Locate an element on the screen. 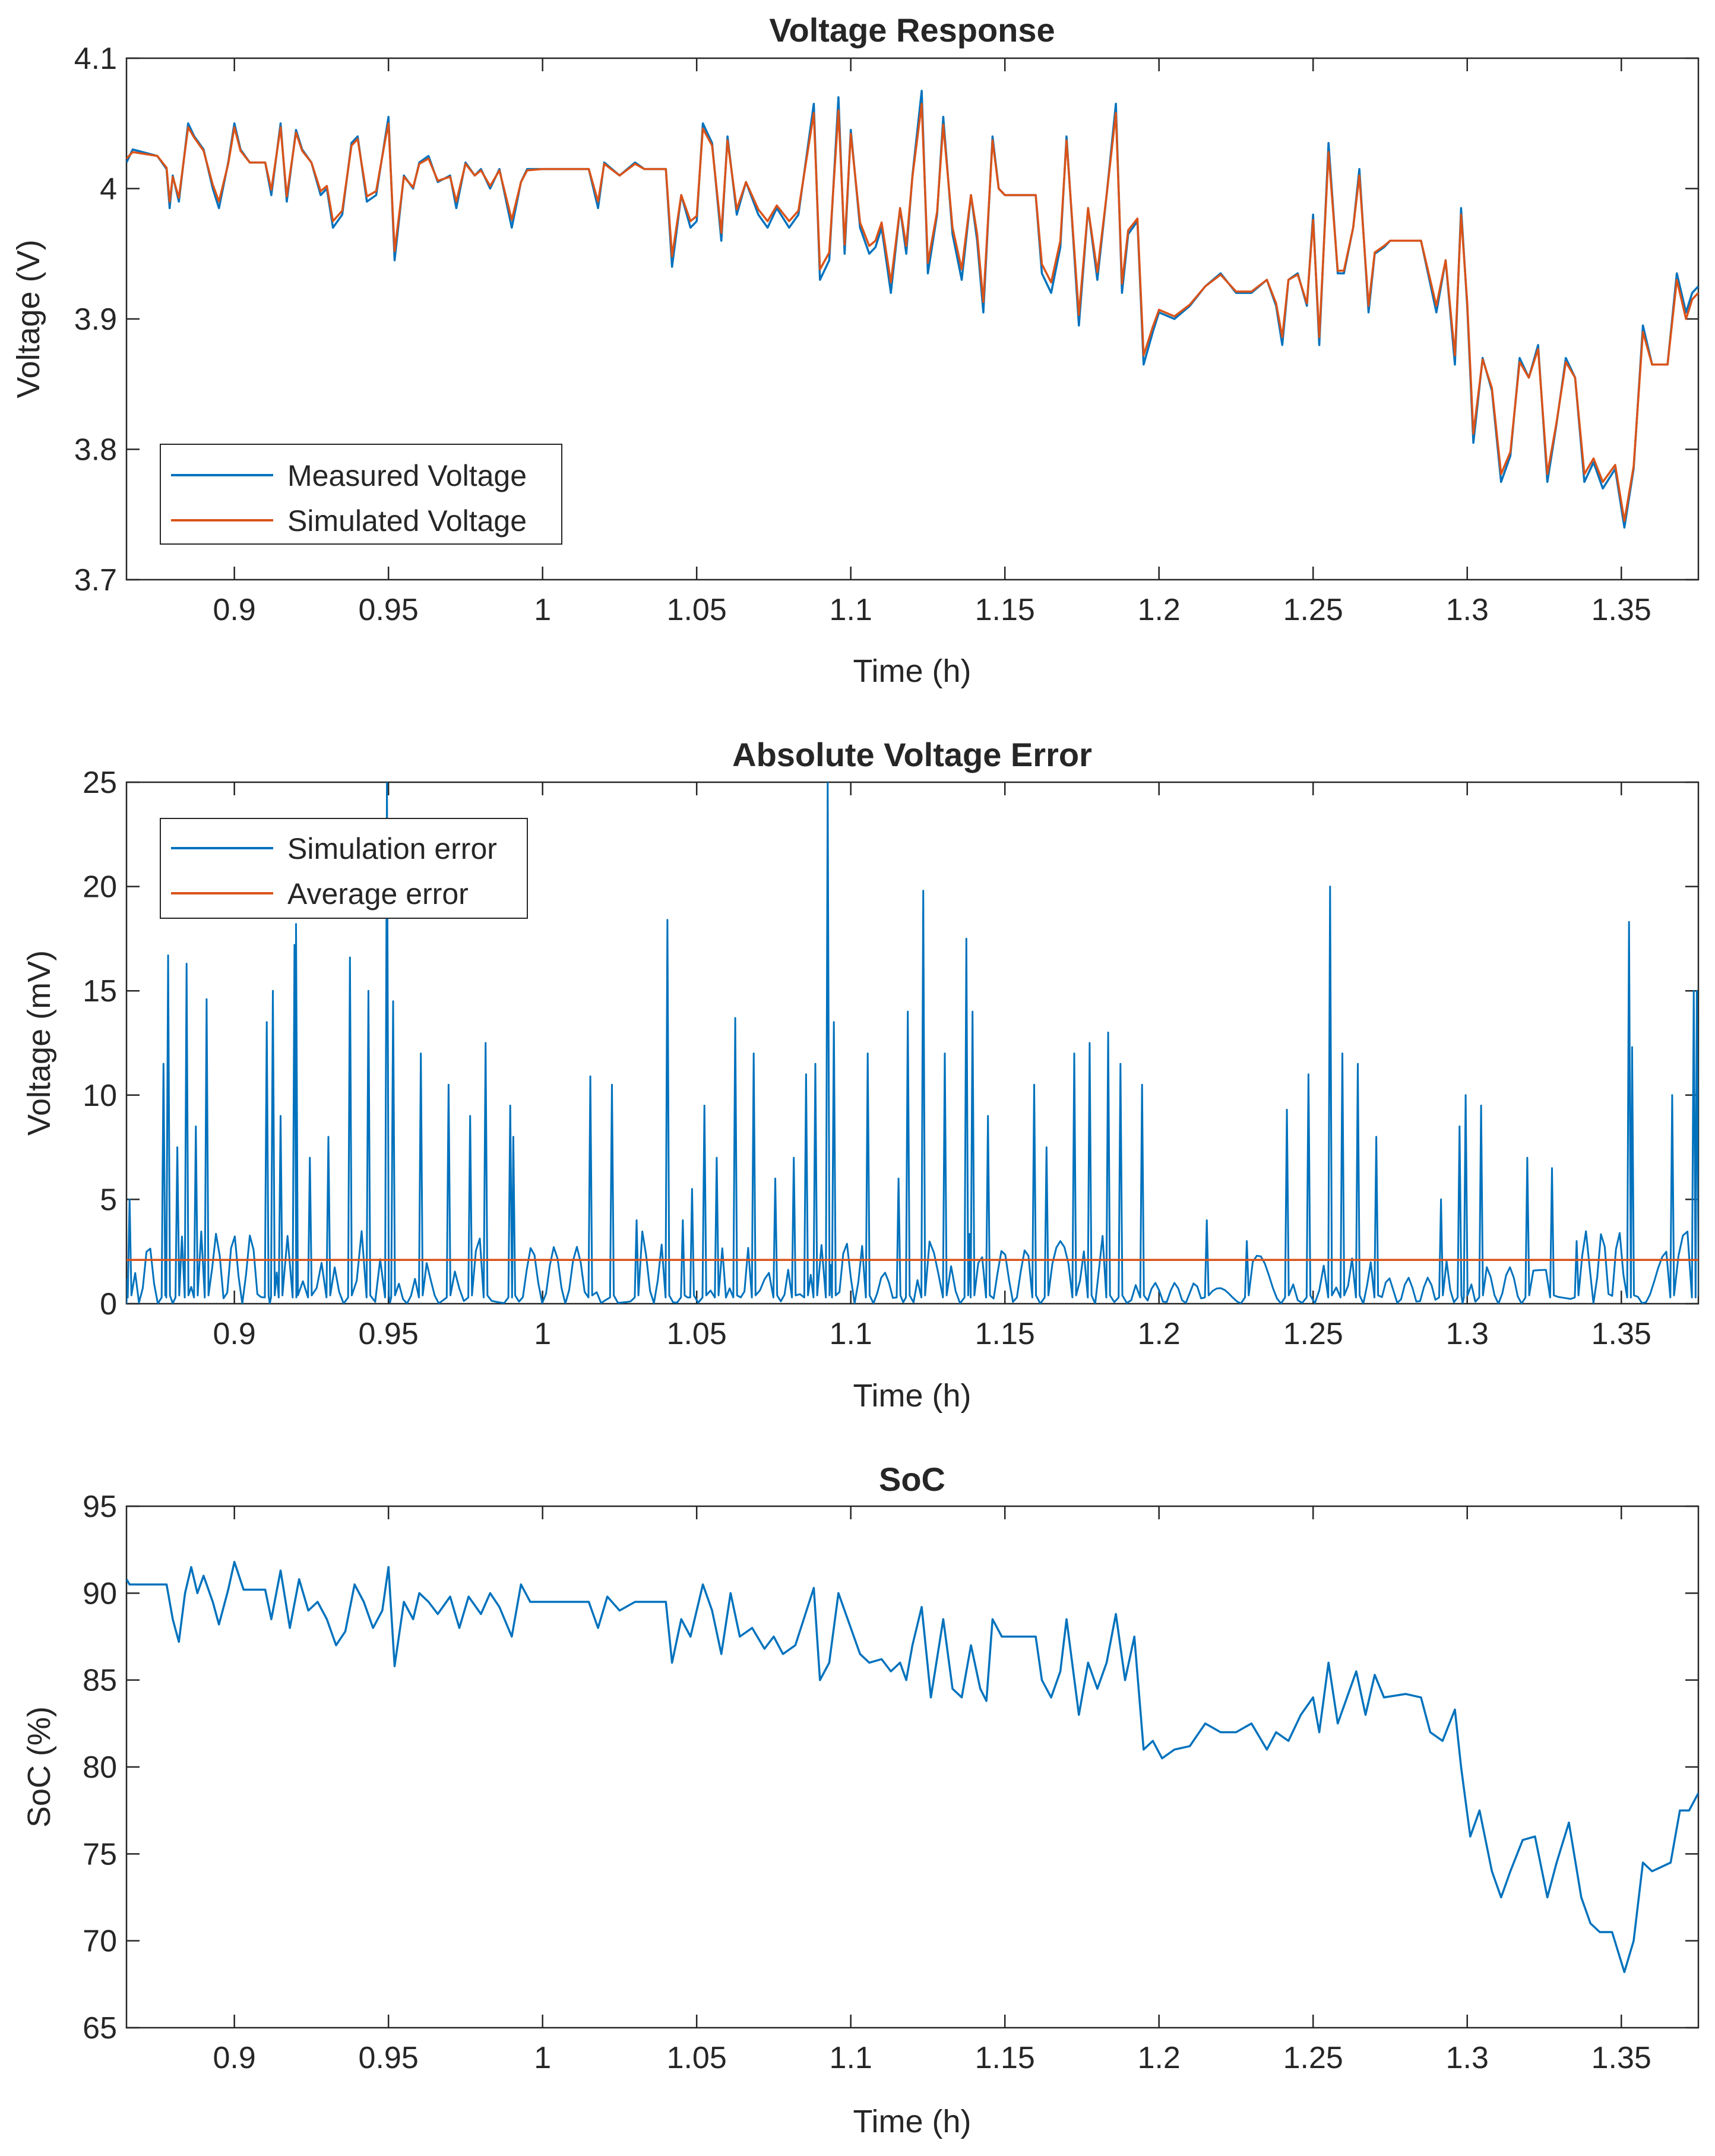  soc-x-tick-label: 1.15 is located at coordinates (1005, 2058).